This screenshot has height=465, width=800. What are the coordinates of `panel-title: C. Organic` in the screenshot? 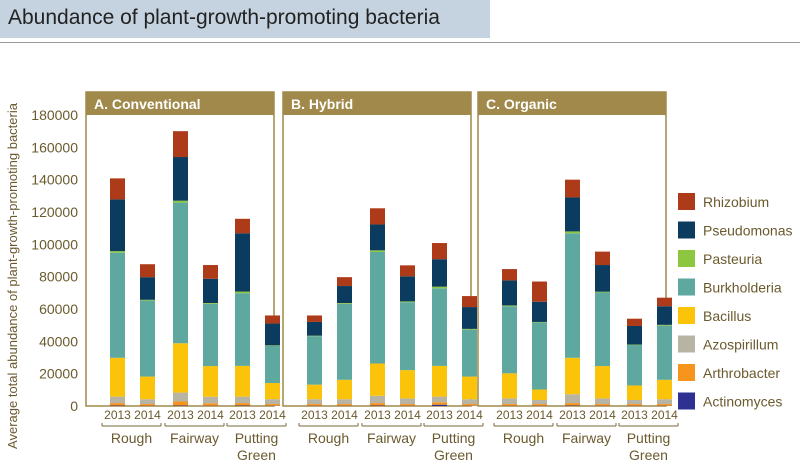 It's located at (521, 104).